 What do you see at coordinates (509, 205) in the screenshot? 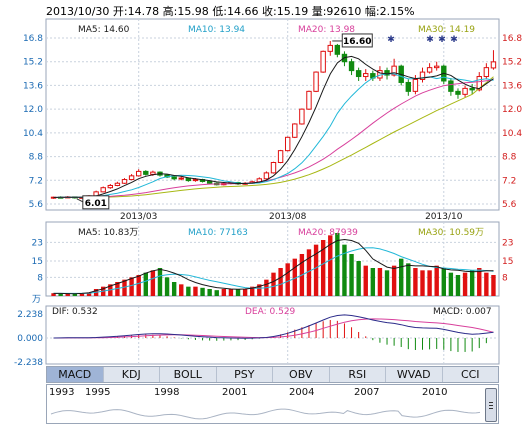
I see `price-tick-right: 5.6` at bounding box center [509, 205].